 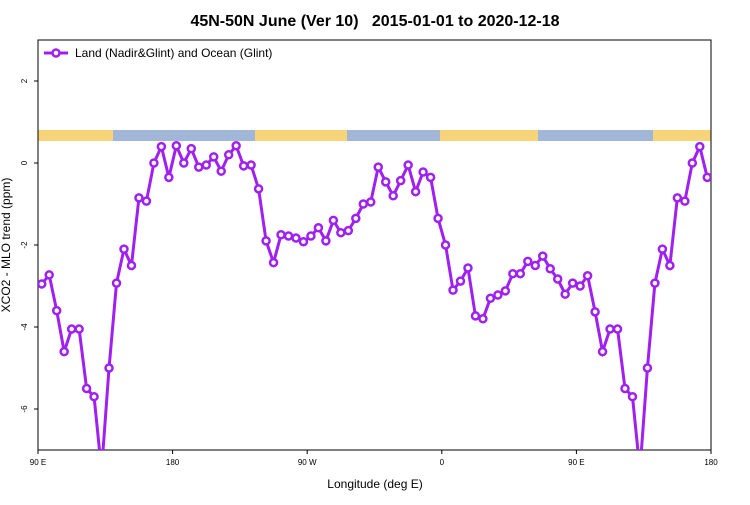 What do you see at coordinates (6, 245) in the screenshot?
I see `y-axis-label: XCO2 - MLO trend (ppm)` at bounding box center [6, 245].